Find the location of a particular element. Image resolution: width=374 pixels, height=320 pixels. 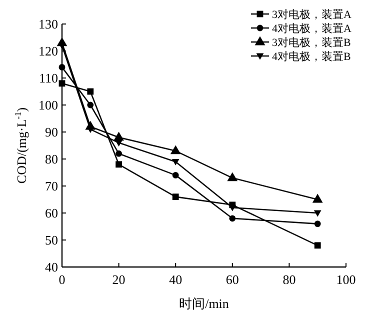

x-tick-label: 80 is located at coordinates (289, 279).